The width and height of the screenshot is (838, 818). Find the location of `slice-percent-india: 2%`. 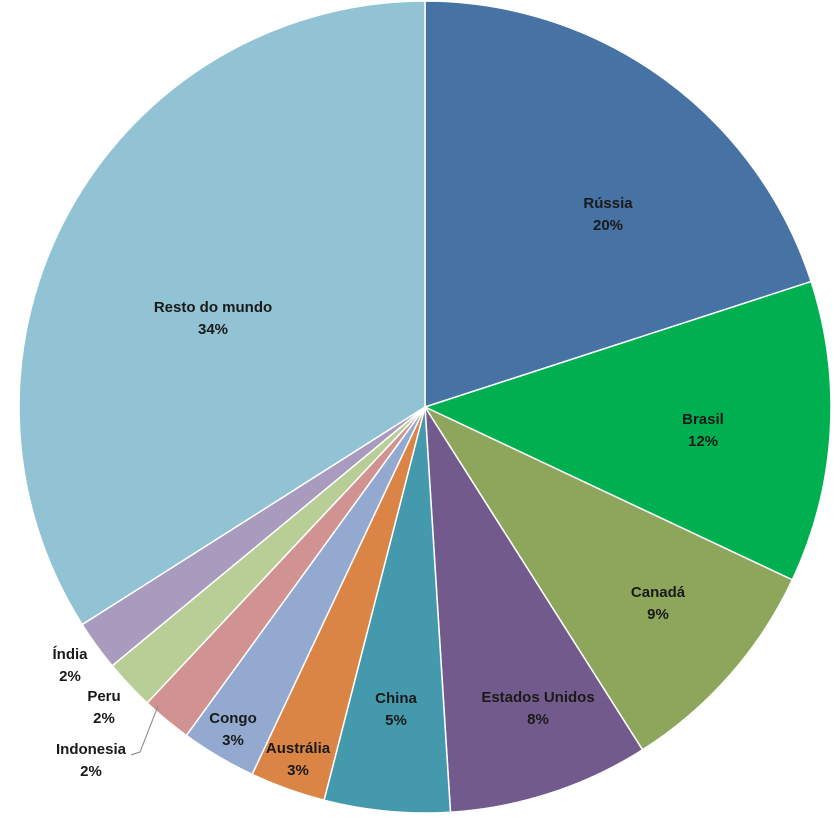

slice-percent-india: 2% is located at coordinates (70, 676).